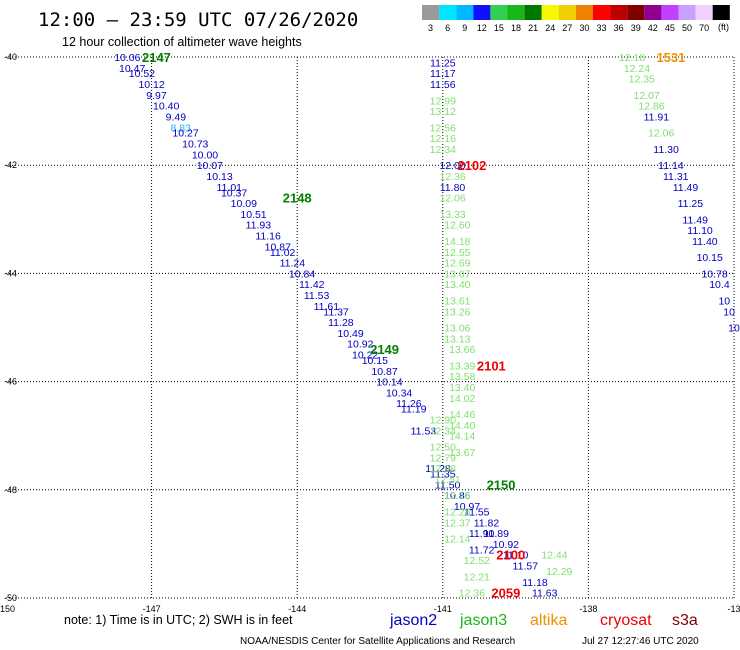 The height and width of the screenshot is (650, 740). I want to click on wave-height-reading: 14.02, so click(462, 399).